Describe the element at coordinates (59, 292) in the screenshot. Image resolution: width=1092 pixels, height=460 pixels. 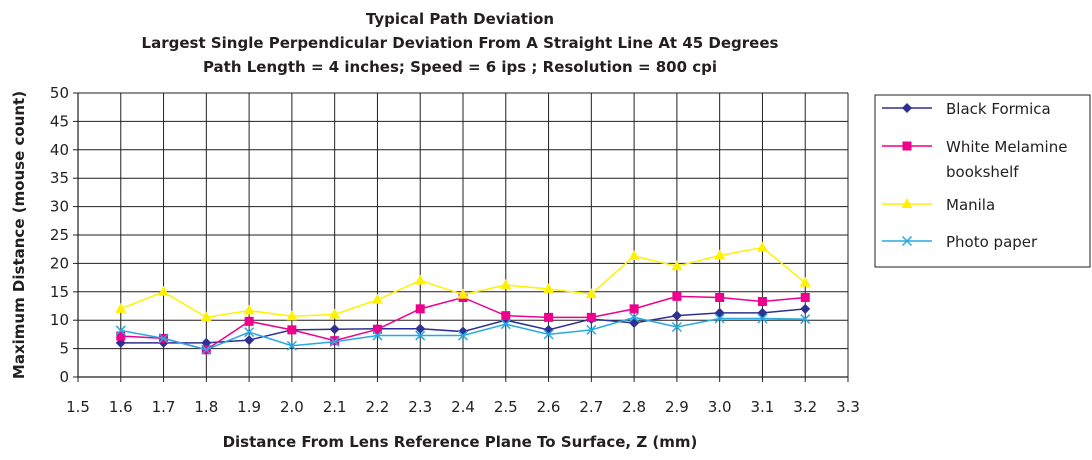
I see `y-tick-label: 15` at that location.